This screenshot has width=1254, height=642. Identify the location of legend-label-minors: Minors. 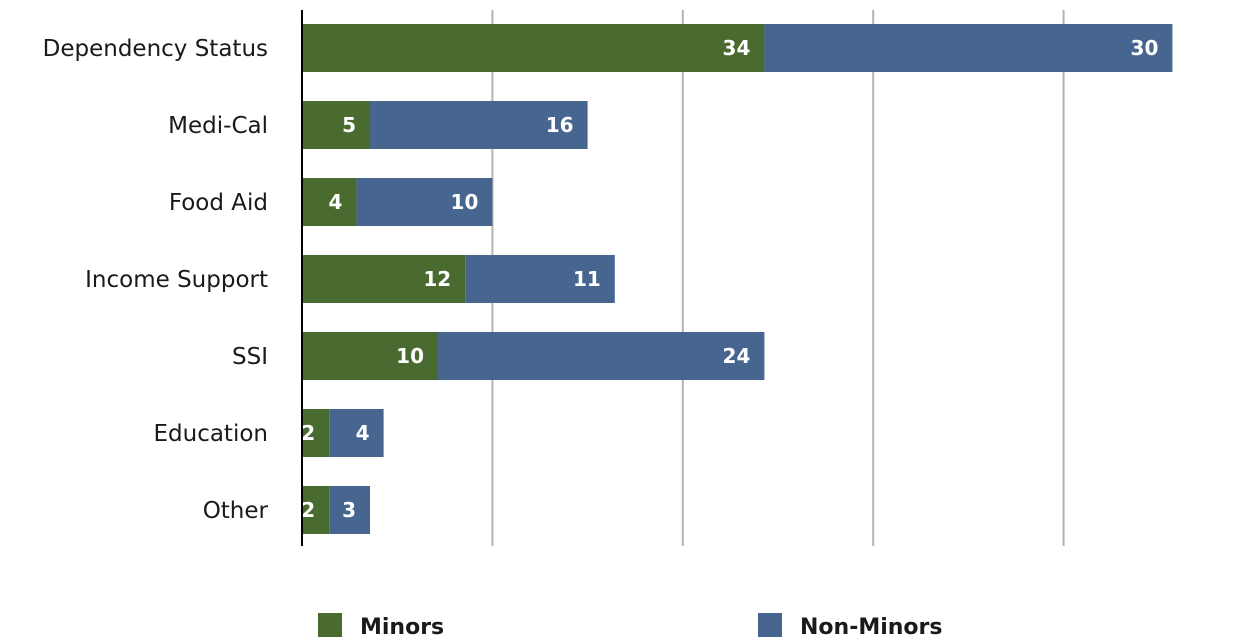
(402, 627).